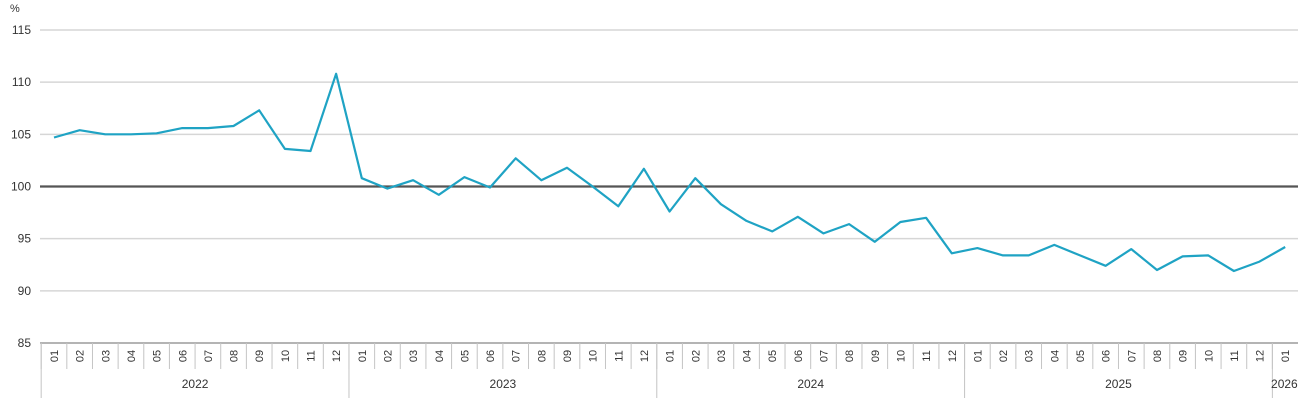  What do you see at coordinates (25, 291) in the screenshot?
I see `y-tick-label: 90` at bounding box center [25, 291].